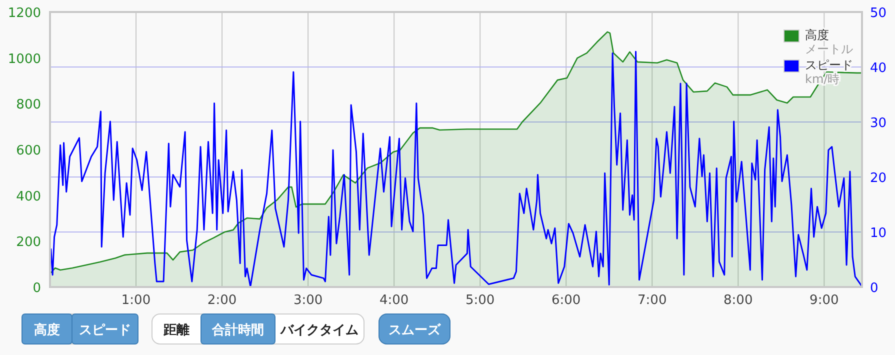  I want to click on y-tick-label: 600, so click(28, 151).